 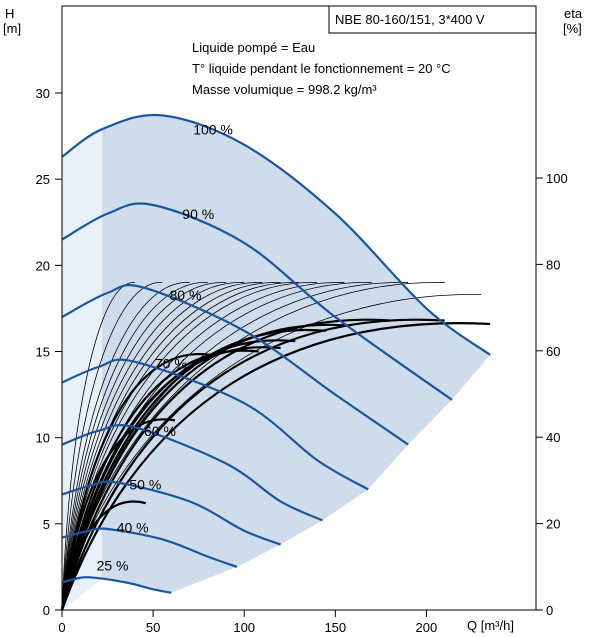 What do you see at coordinates (490, 625) in the screenshot?
I see `x-axis-label: Q [m³/h]` at bounding box center [490, 625].